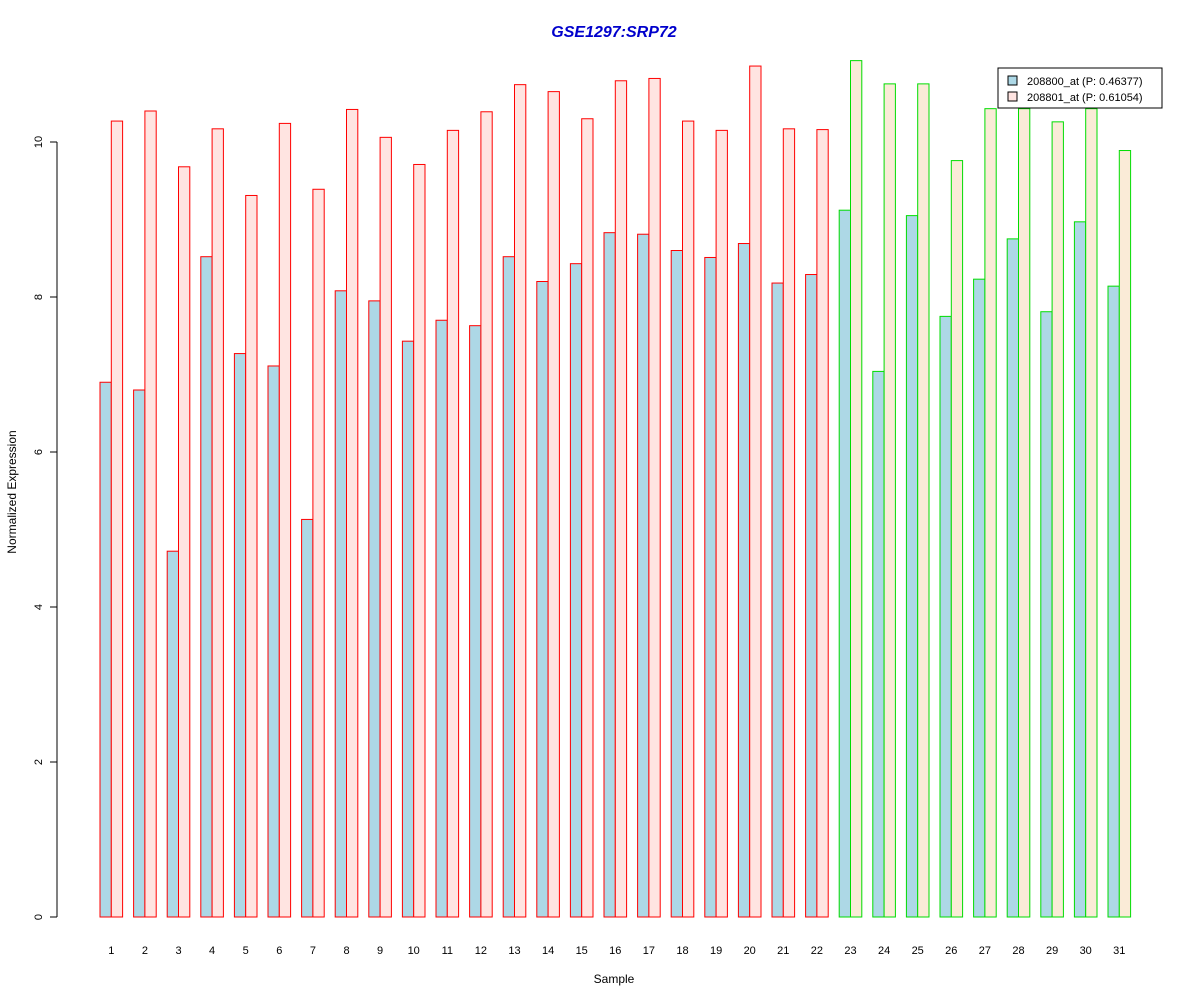  What do you see at coordinates (750, 951) in the screenshot?
I see `x-tick-label: 20` at bounding box center [750, 951].